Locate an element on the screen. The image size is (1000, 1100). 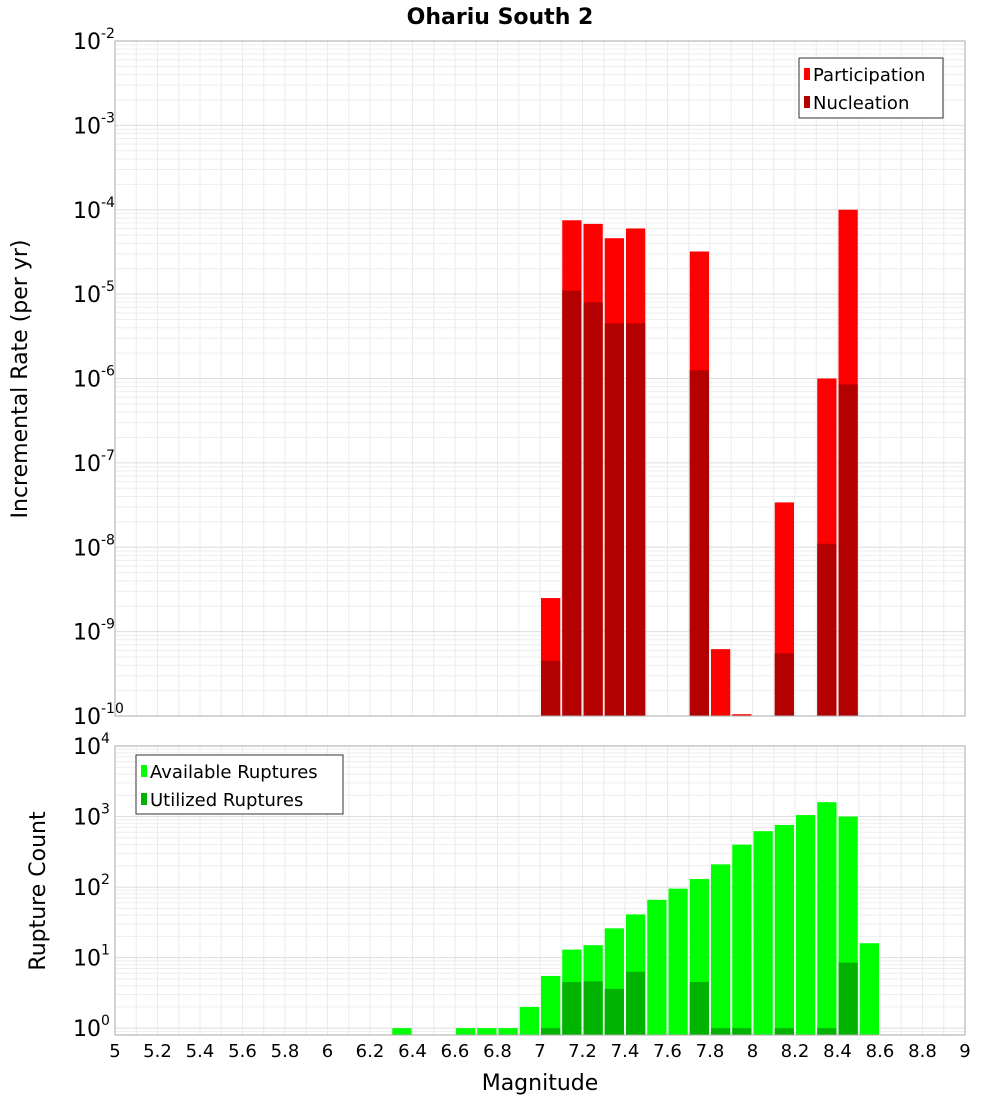
x-tick-label: 8.4 is located at coordinates (837, 1051).